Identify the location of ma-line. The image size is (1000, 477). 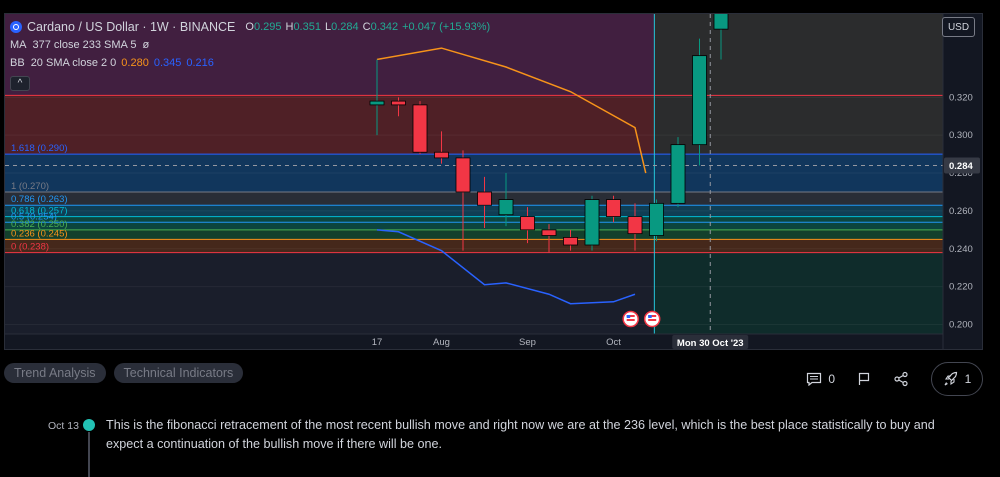
(511, 110).